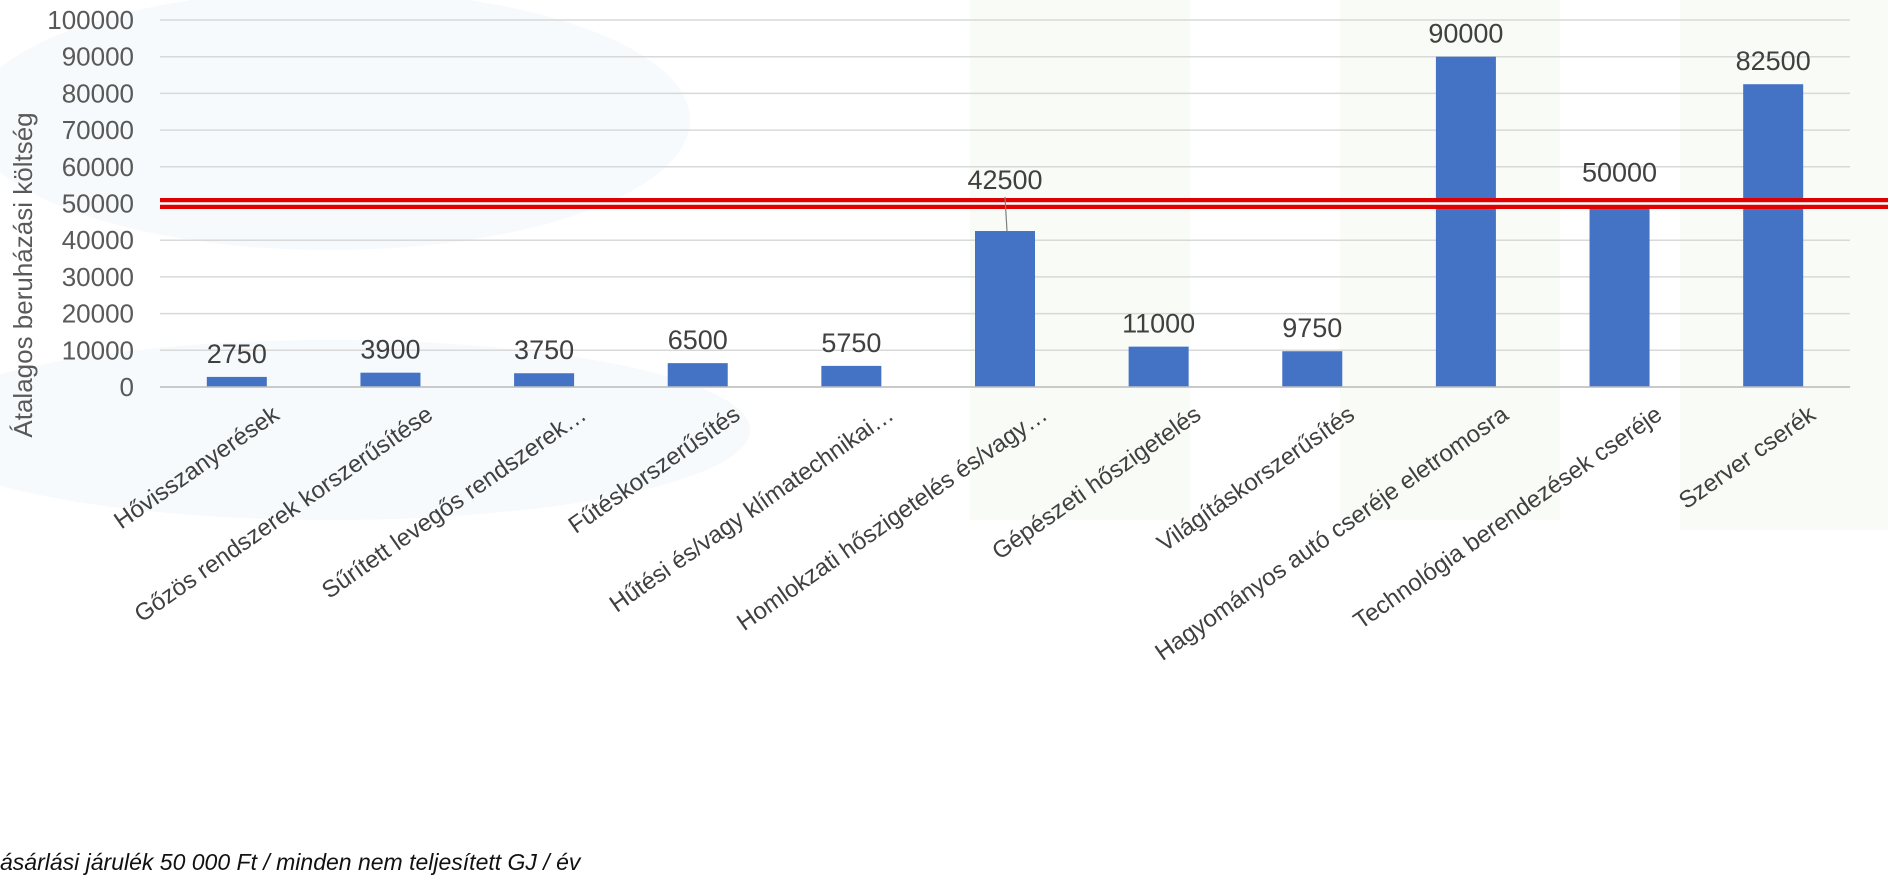  Describe the element at coordinates (98, 350) in the screenshot. I see `y-tick-label: 10000` at that location.